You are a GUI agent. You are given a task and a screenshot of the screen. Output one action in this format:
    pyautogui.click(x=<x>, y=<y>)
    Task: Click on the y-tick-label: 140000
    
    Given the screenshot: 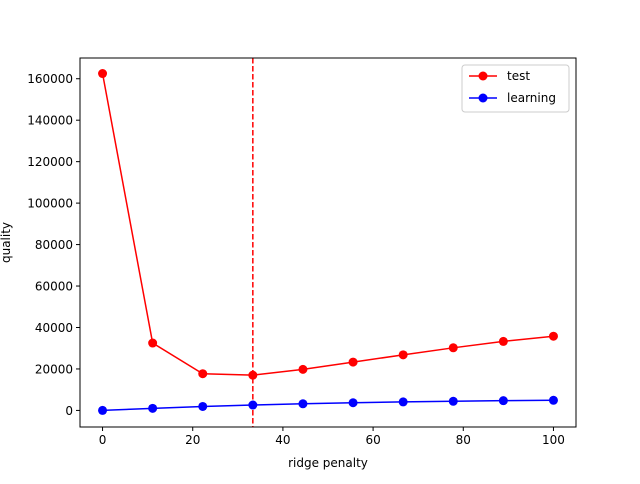 What is the action you would take?
    pyautogui.click(x=50, y=121)
    